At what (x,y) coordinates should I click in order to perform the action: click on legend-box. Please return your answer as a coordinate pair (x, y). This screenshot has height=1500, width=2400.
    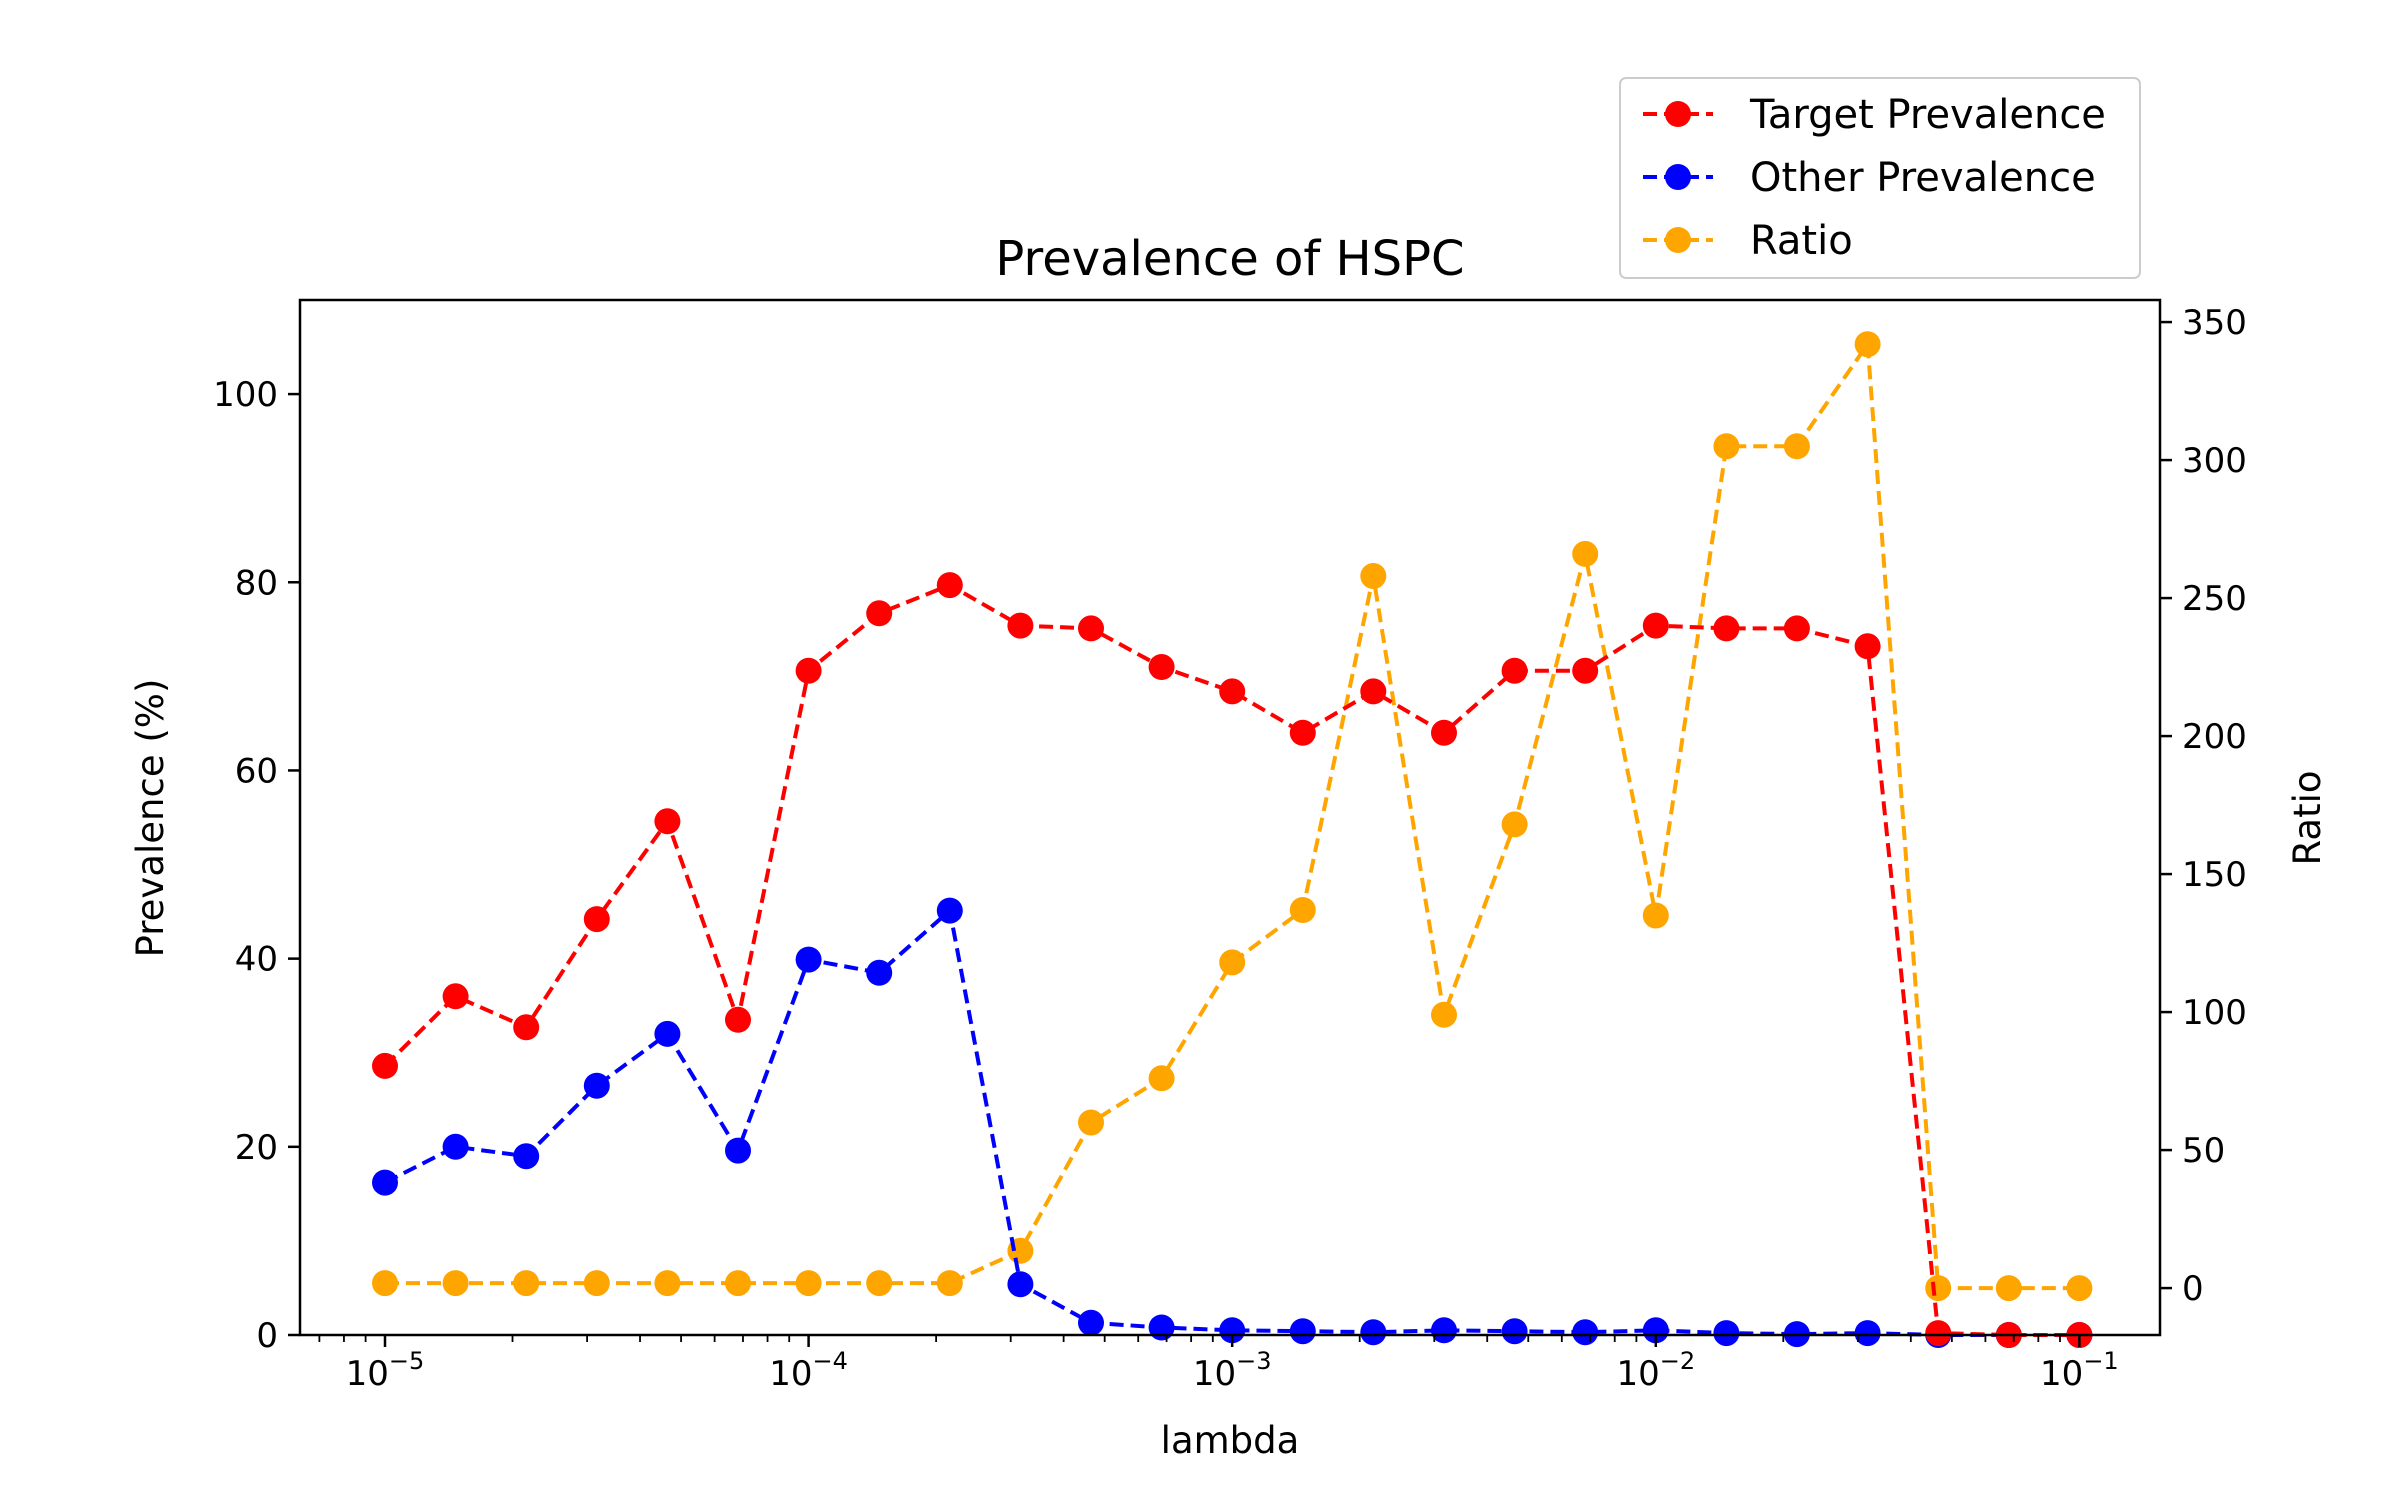
    Looking at the image, I should click on (1880, 178).